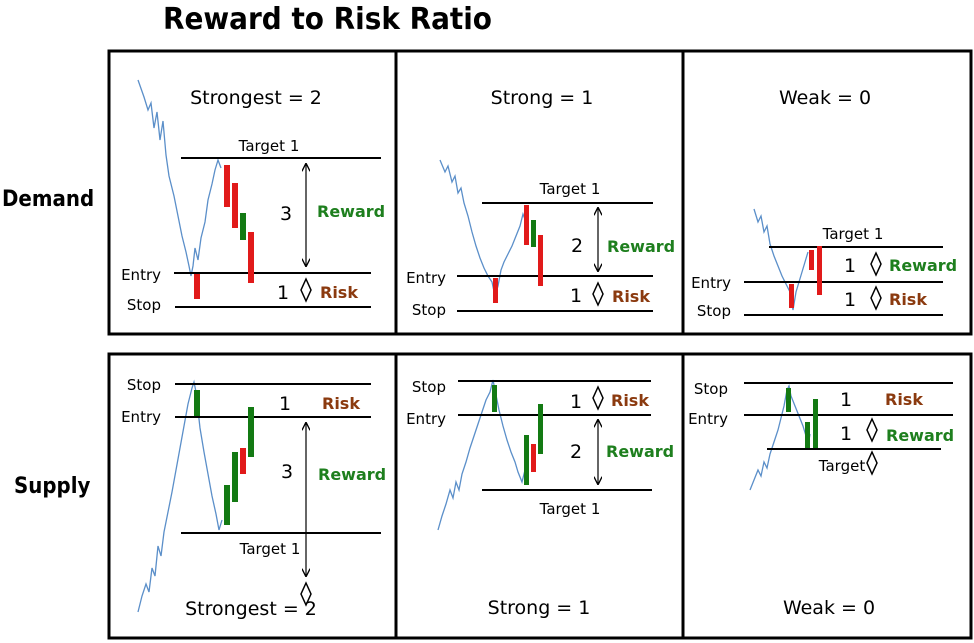 The height and width of the screenshot is (643, 974). Describe the element at coordinates (327, 19) in the screenshot. I see `page-title: Reward to Risk Ratio` at that location.